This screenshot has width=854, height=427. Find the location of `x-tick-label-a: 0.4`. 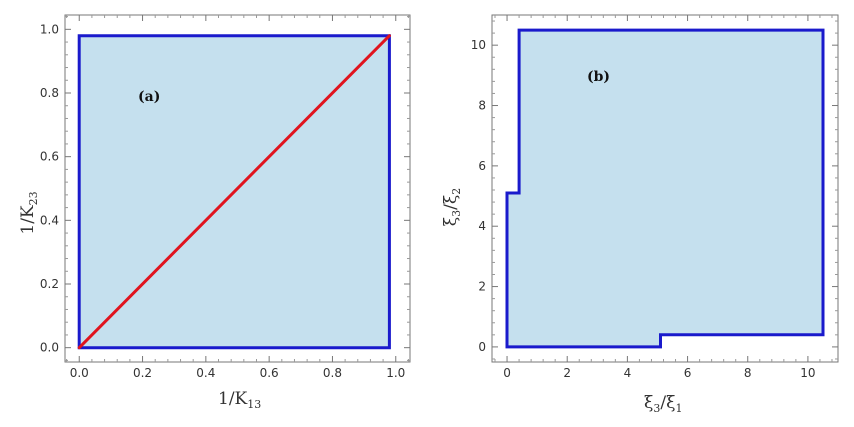

x-tick-label-a: 0.4 is located at coordinates (205, 373).